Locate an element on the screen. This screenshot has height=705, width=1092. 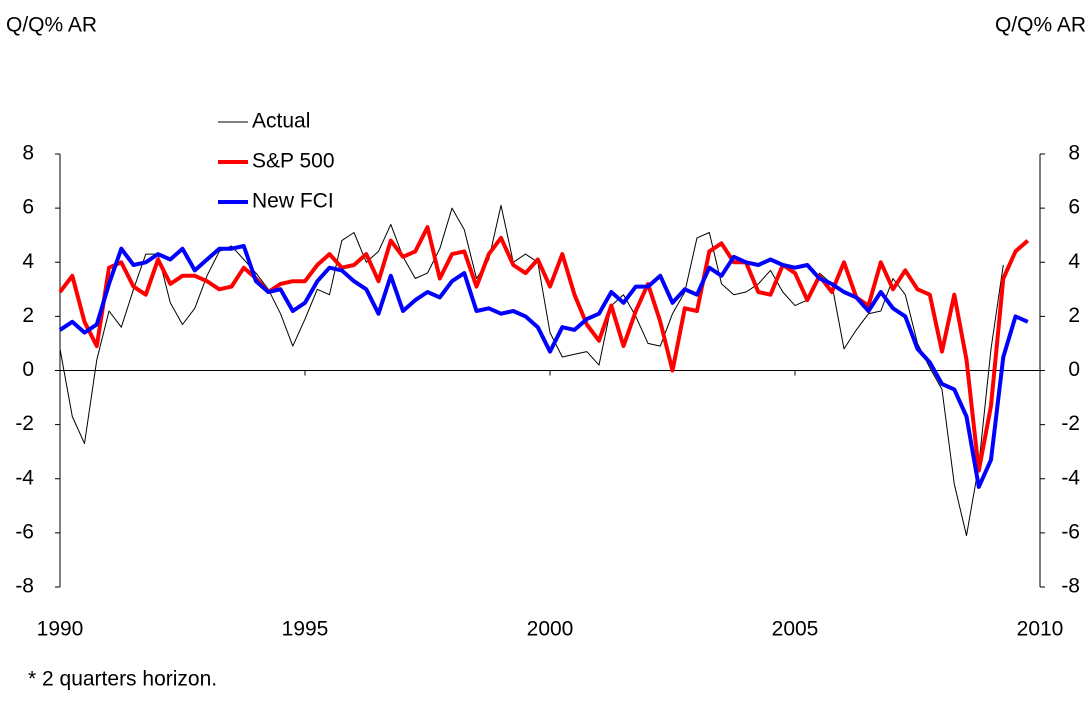
y2-tick-label: -2 is located at coordinates (1070, 423).